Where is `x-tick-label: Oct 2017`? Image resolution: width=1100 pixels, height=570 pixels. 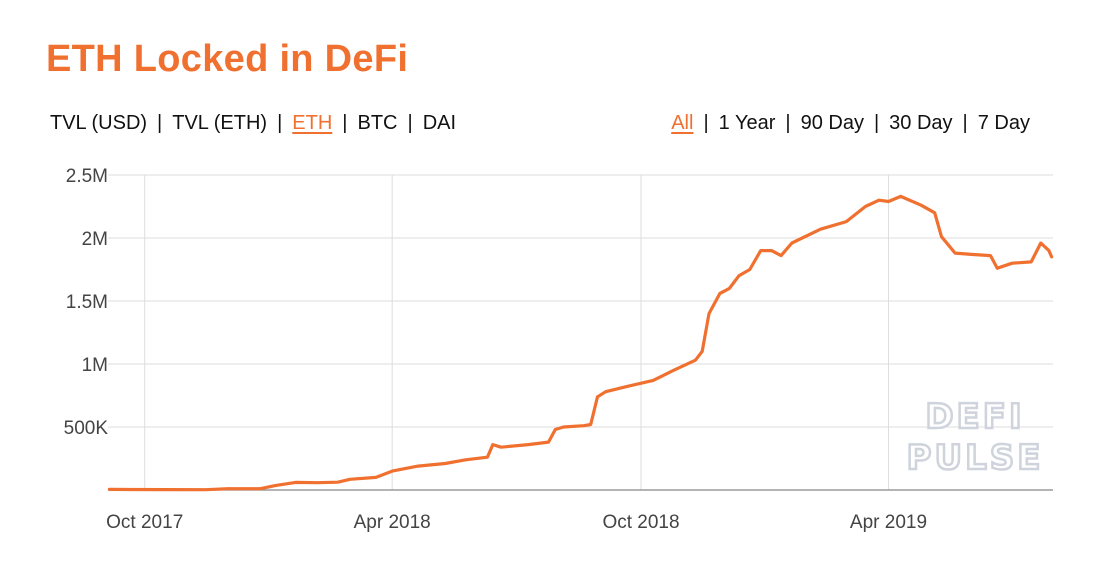 x-tick-label: Oct 2017 is located at coordinates (144, 522).